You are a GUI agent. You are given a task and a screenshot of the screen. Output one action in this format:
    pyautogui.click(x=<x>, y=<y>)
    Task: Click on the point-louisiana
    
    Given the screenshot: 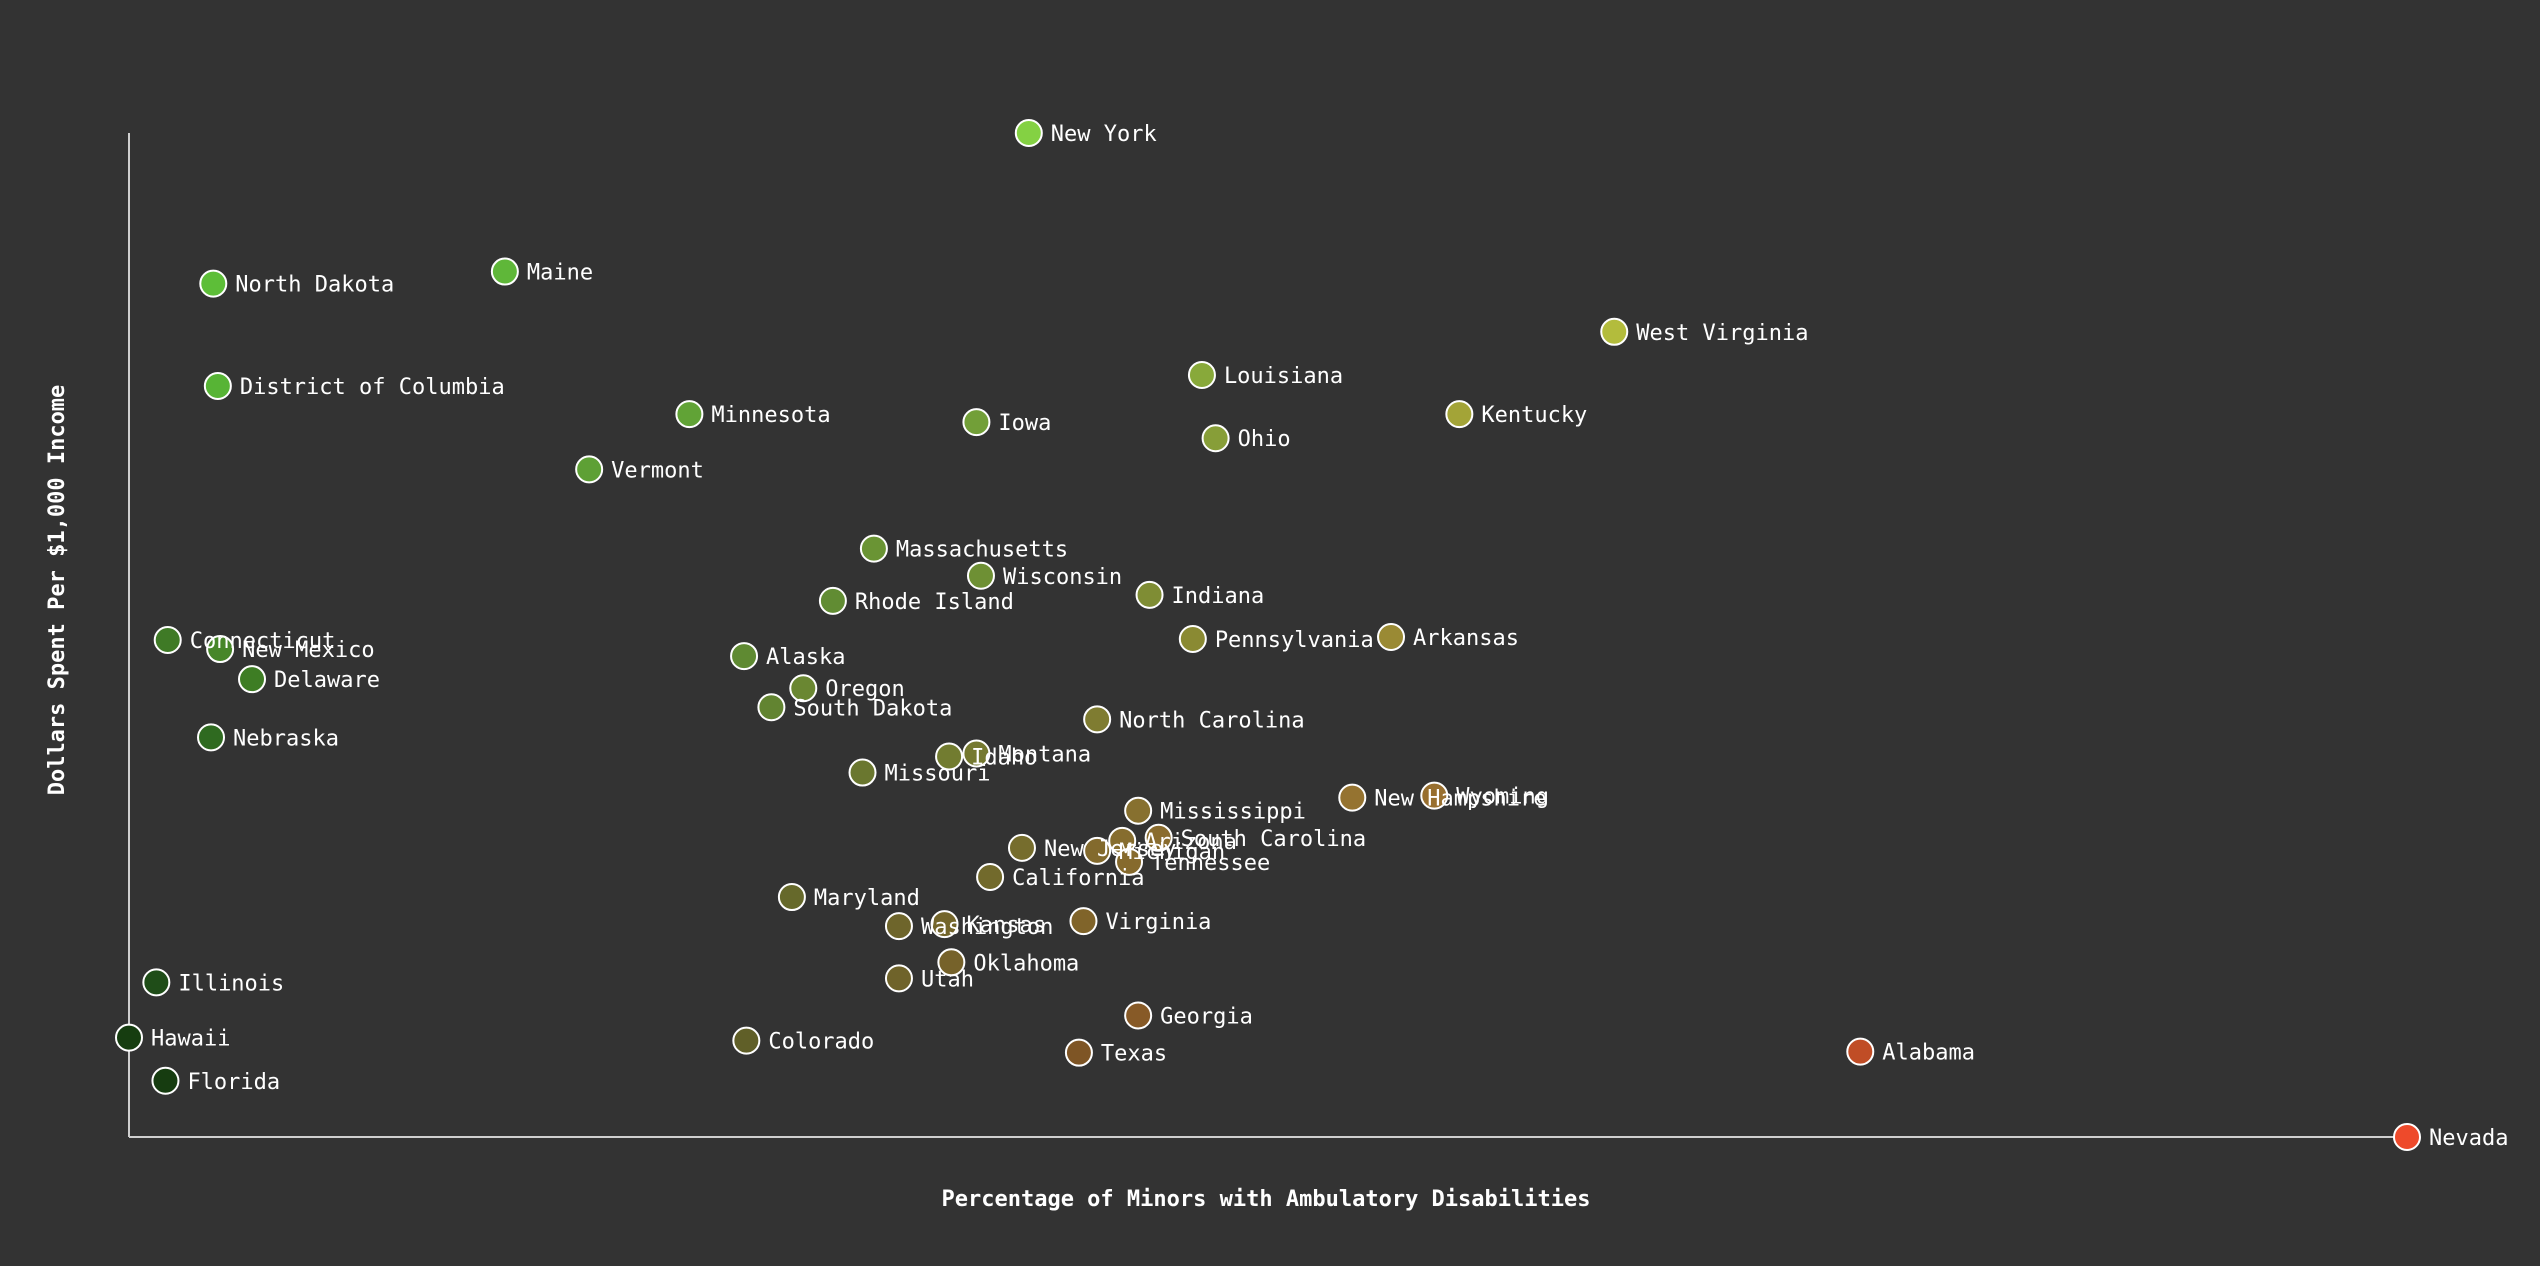 What is the action you would take?
    pyautogui.click(x=1201, y=374)
    